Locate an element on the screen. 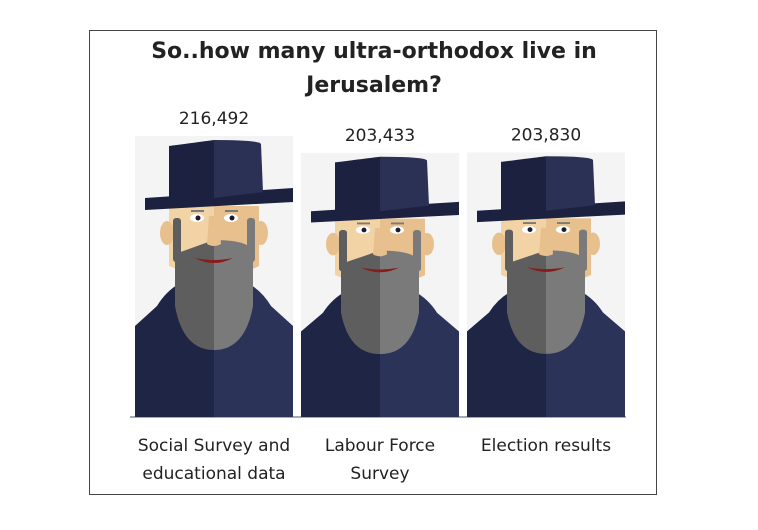 This screenshot has width=758, height=530. category-label-2: Labour Force is located at coordinates (380, 446).